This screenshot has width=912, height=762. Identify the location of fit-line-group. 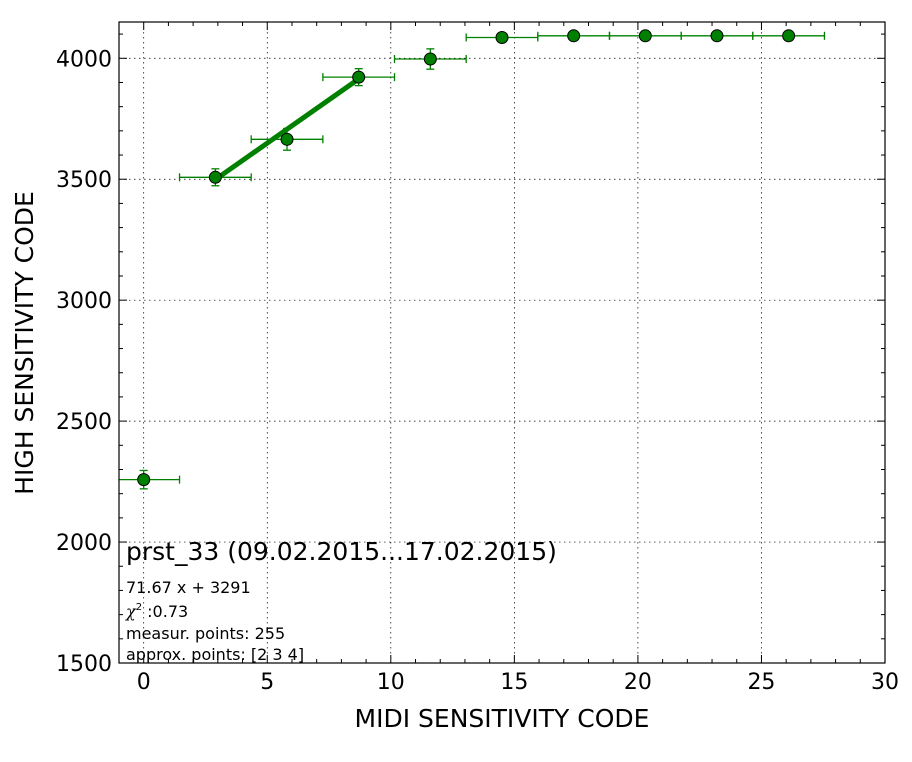
(287, 129).